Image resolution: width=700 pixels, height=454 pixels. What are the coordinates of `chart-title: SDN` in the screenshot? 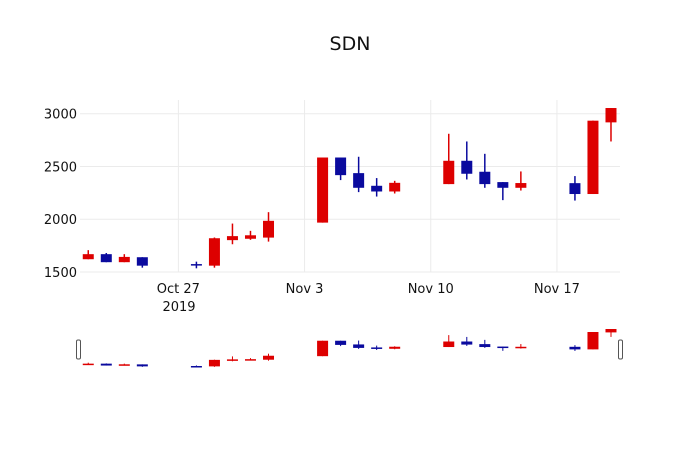 It's located at (350, 44).